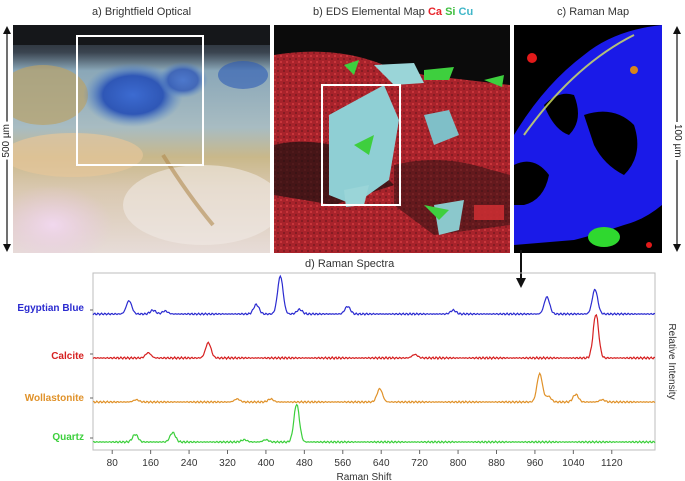 The height and width of the screenshot is (481, 685). What do you see at coordinates (350, 264) in the screenshot?
I see `chart-title: d) Raman Spectra` at bounding box center [350, 264].